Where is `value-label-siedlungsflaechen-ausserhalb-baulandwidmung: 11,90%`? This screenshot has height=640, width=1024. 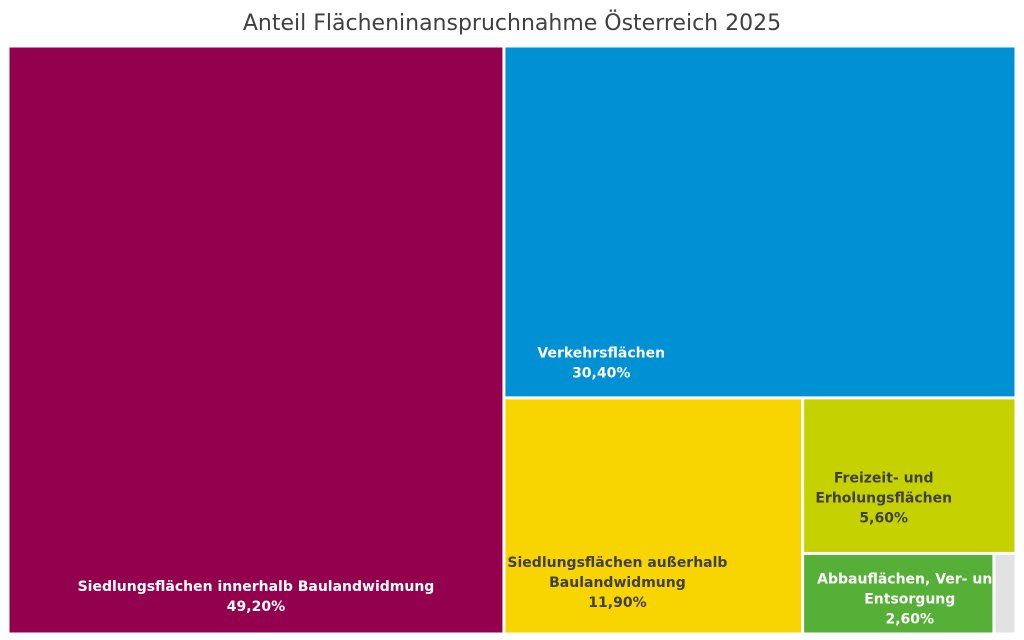
value-label-siedlungsflaechen-ausserhalb-baulandwidmung: 11,90% is located at coordinates (617, 603).